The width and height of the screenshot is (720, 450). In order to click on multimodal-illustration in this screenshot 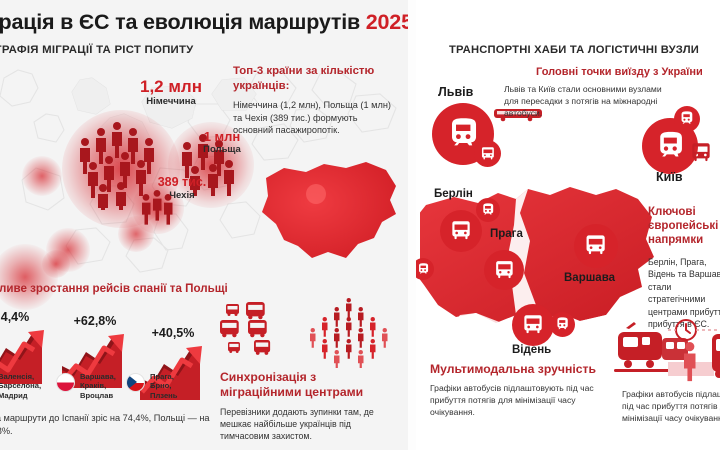, I will do `click(666, 351)`.